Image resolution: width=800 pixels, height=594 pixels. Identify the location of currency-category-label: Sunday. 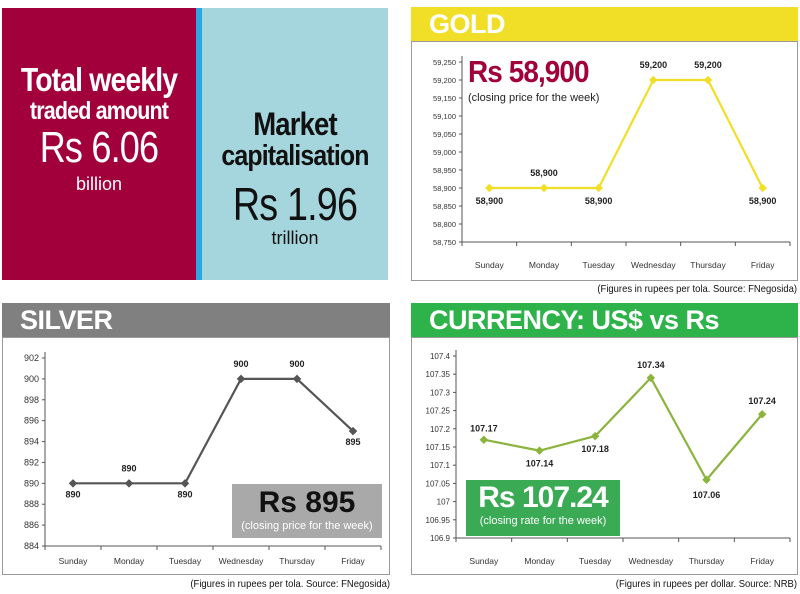
(484, 561).